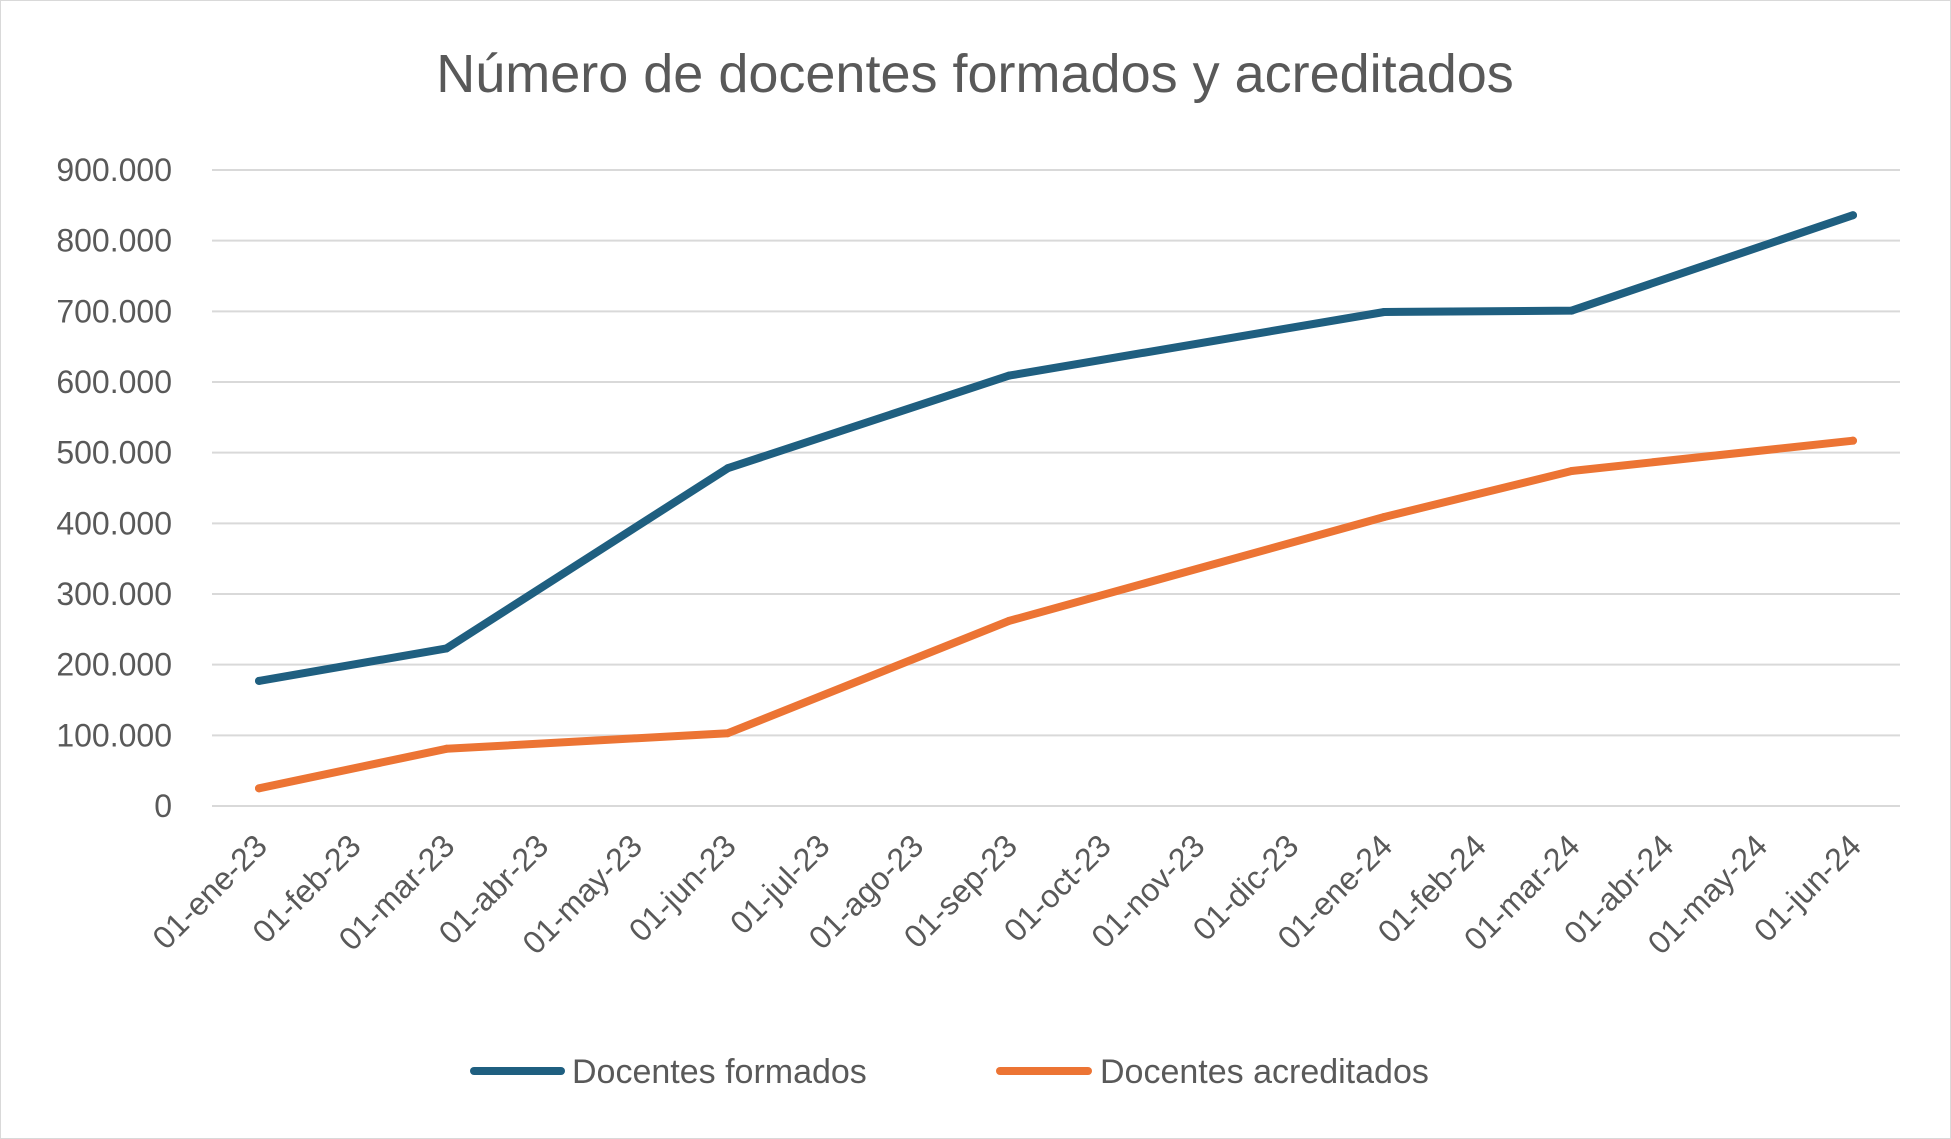 The height and width of the screenshot is (1139, 1951). What do you see at coordinates (114, 311) in the screenshot?
I see `y-tick-label: 700.000` at bounding box center [114, 311].